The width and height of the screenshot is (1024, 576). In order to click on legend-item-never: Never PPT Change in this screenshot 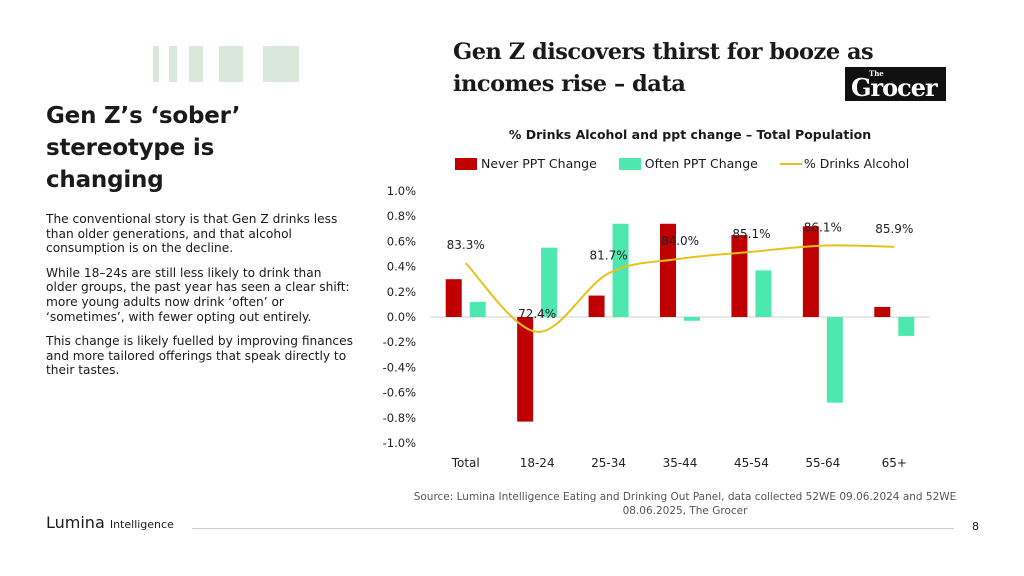, I will do `click(526, 163)`.